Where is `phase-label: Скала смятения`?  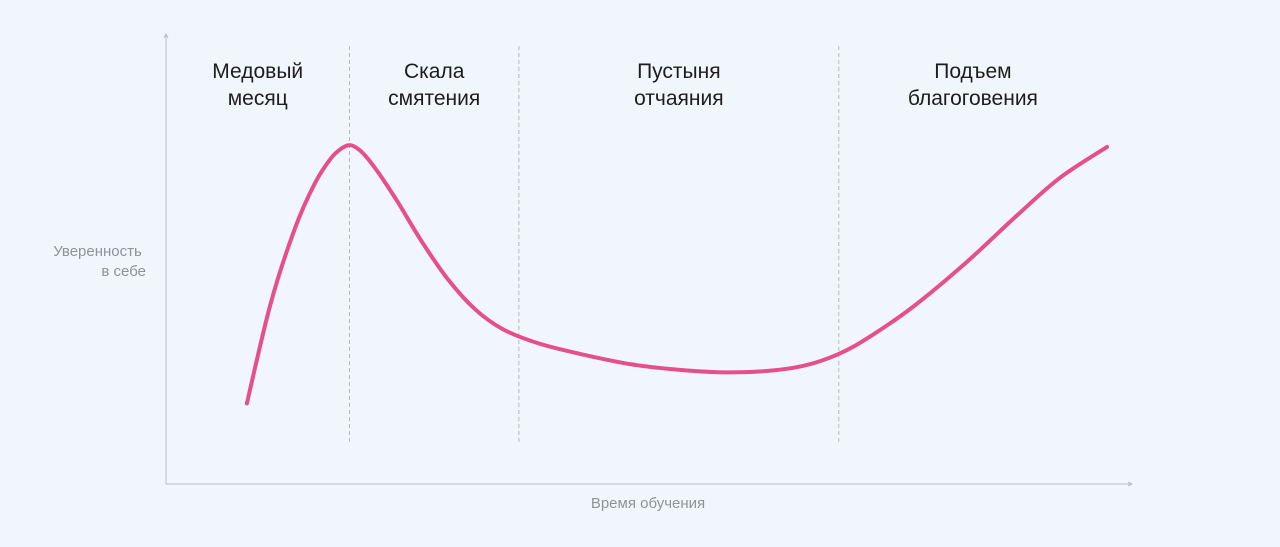 phase-label: Скала смятения is located at coordinates (434, 85).